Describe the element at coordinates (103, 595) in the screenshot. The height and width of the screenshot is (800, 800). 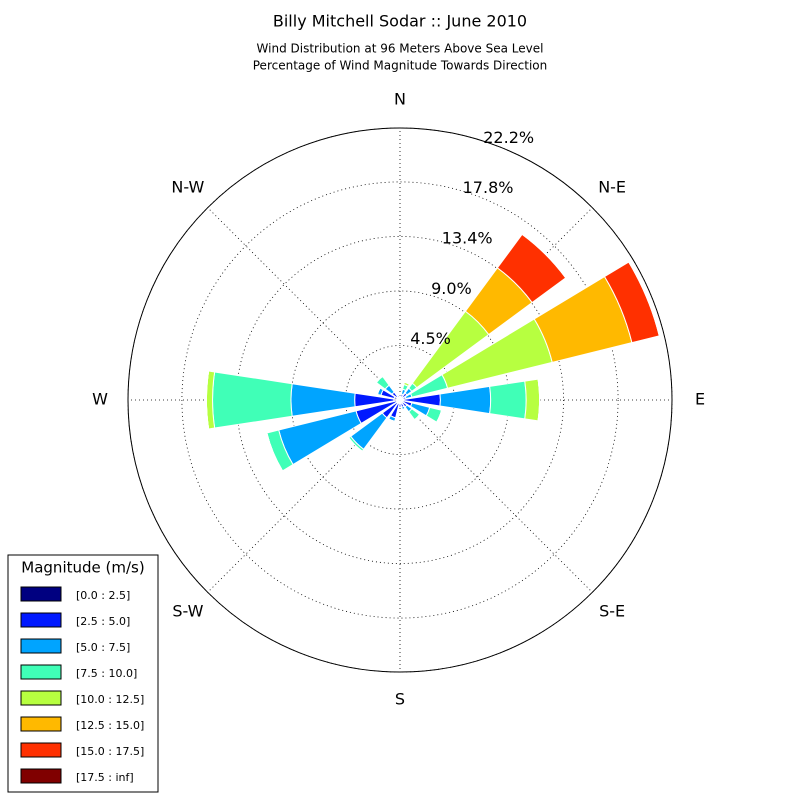
I see `legend-label: [0.0 : 2.5]` at that location.